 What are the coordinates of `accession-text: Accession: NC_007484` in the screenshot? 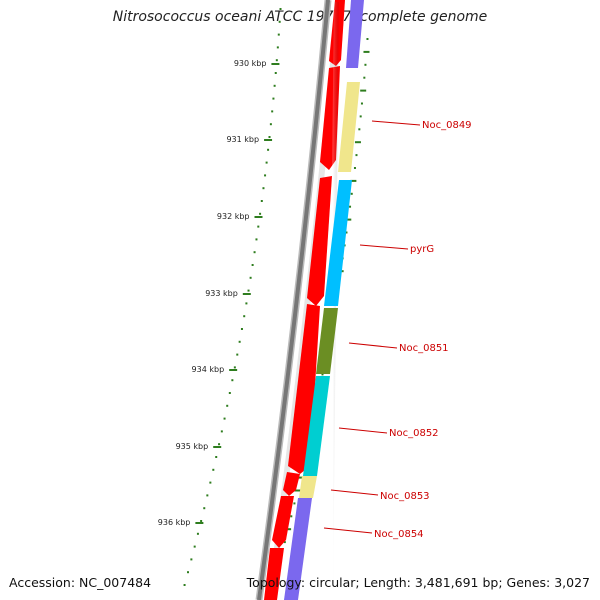 It's located at (80, 582).